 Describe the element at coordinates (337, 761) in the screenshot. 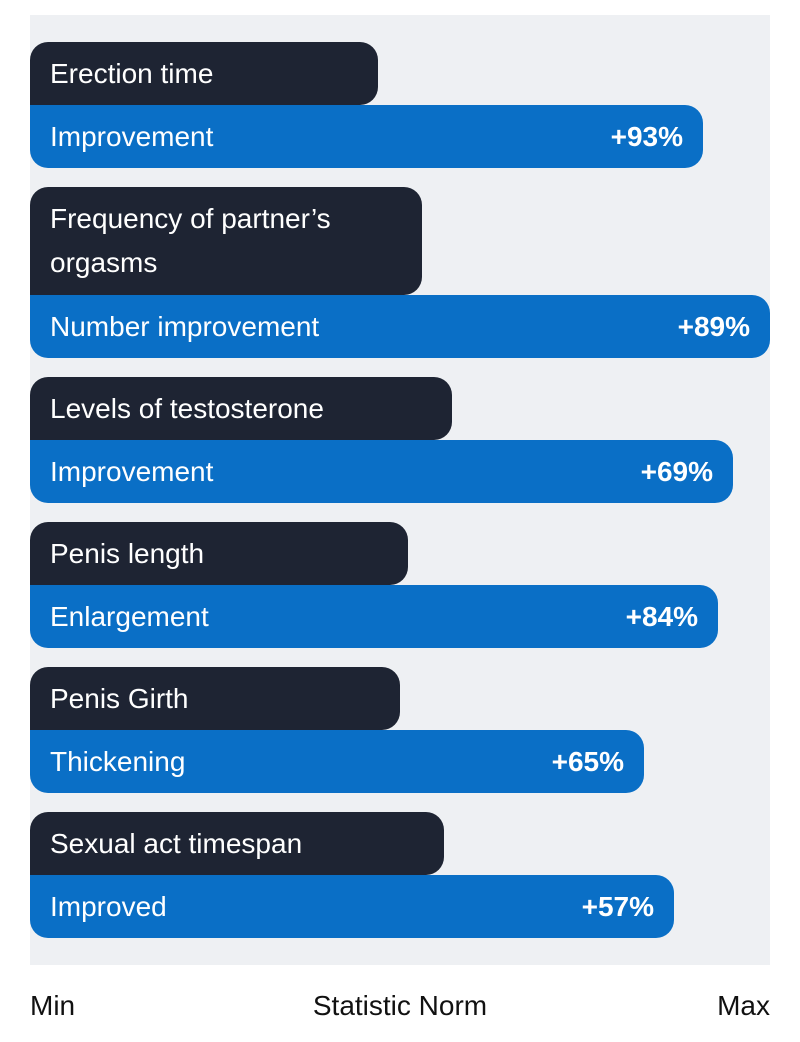

I see `bar: Thickening +65%` at that location.